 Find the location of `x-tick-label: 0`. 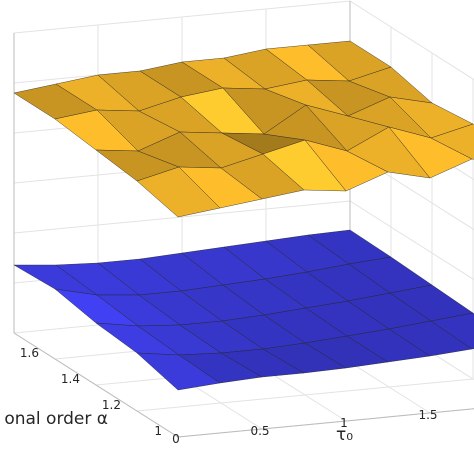

x-tick-label: 0 is located at coordinates (176, 439).